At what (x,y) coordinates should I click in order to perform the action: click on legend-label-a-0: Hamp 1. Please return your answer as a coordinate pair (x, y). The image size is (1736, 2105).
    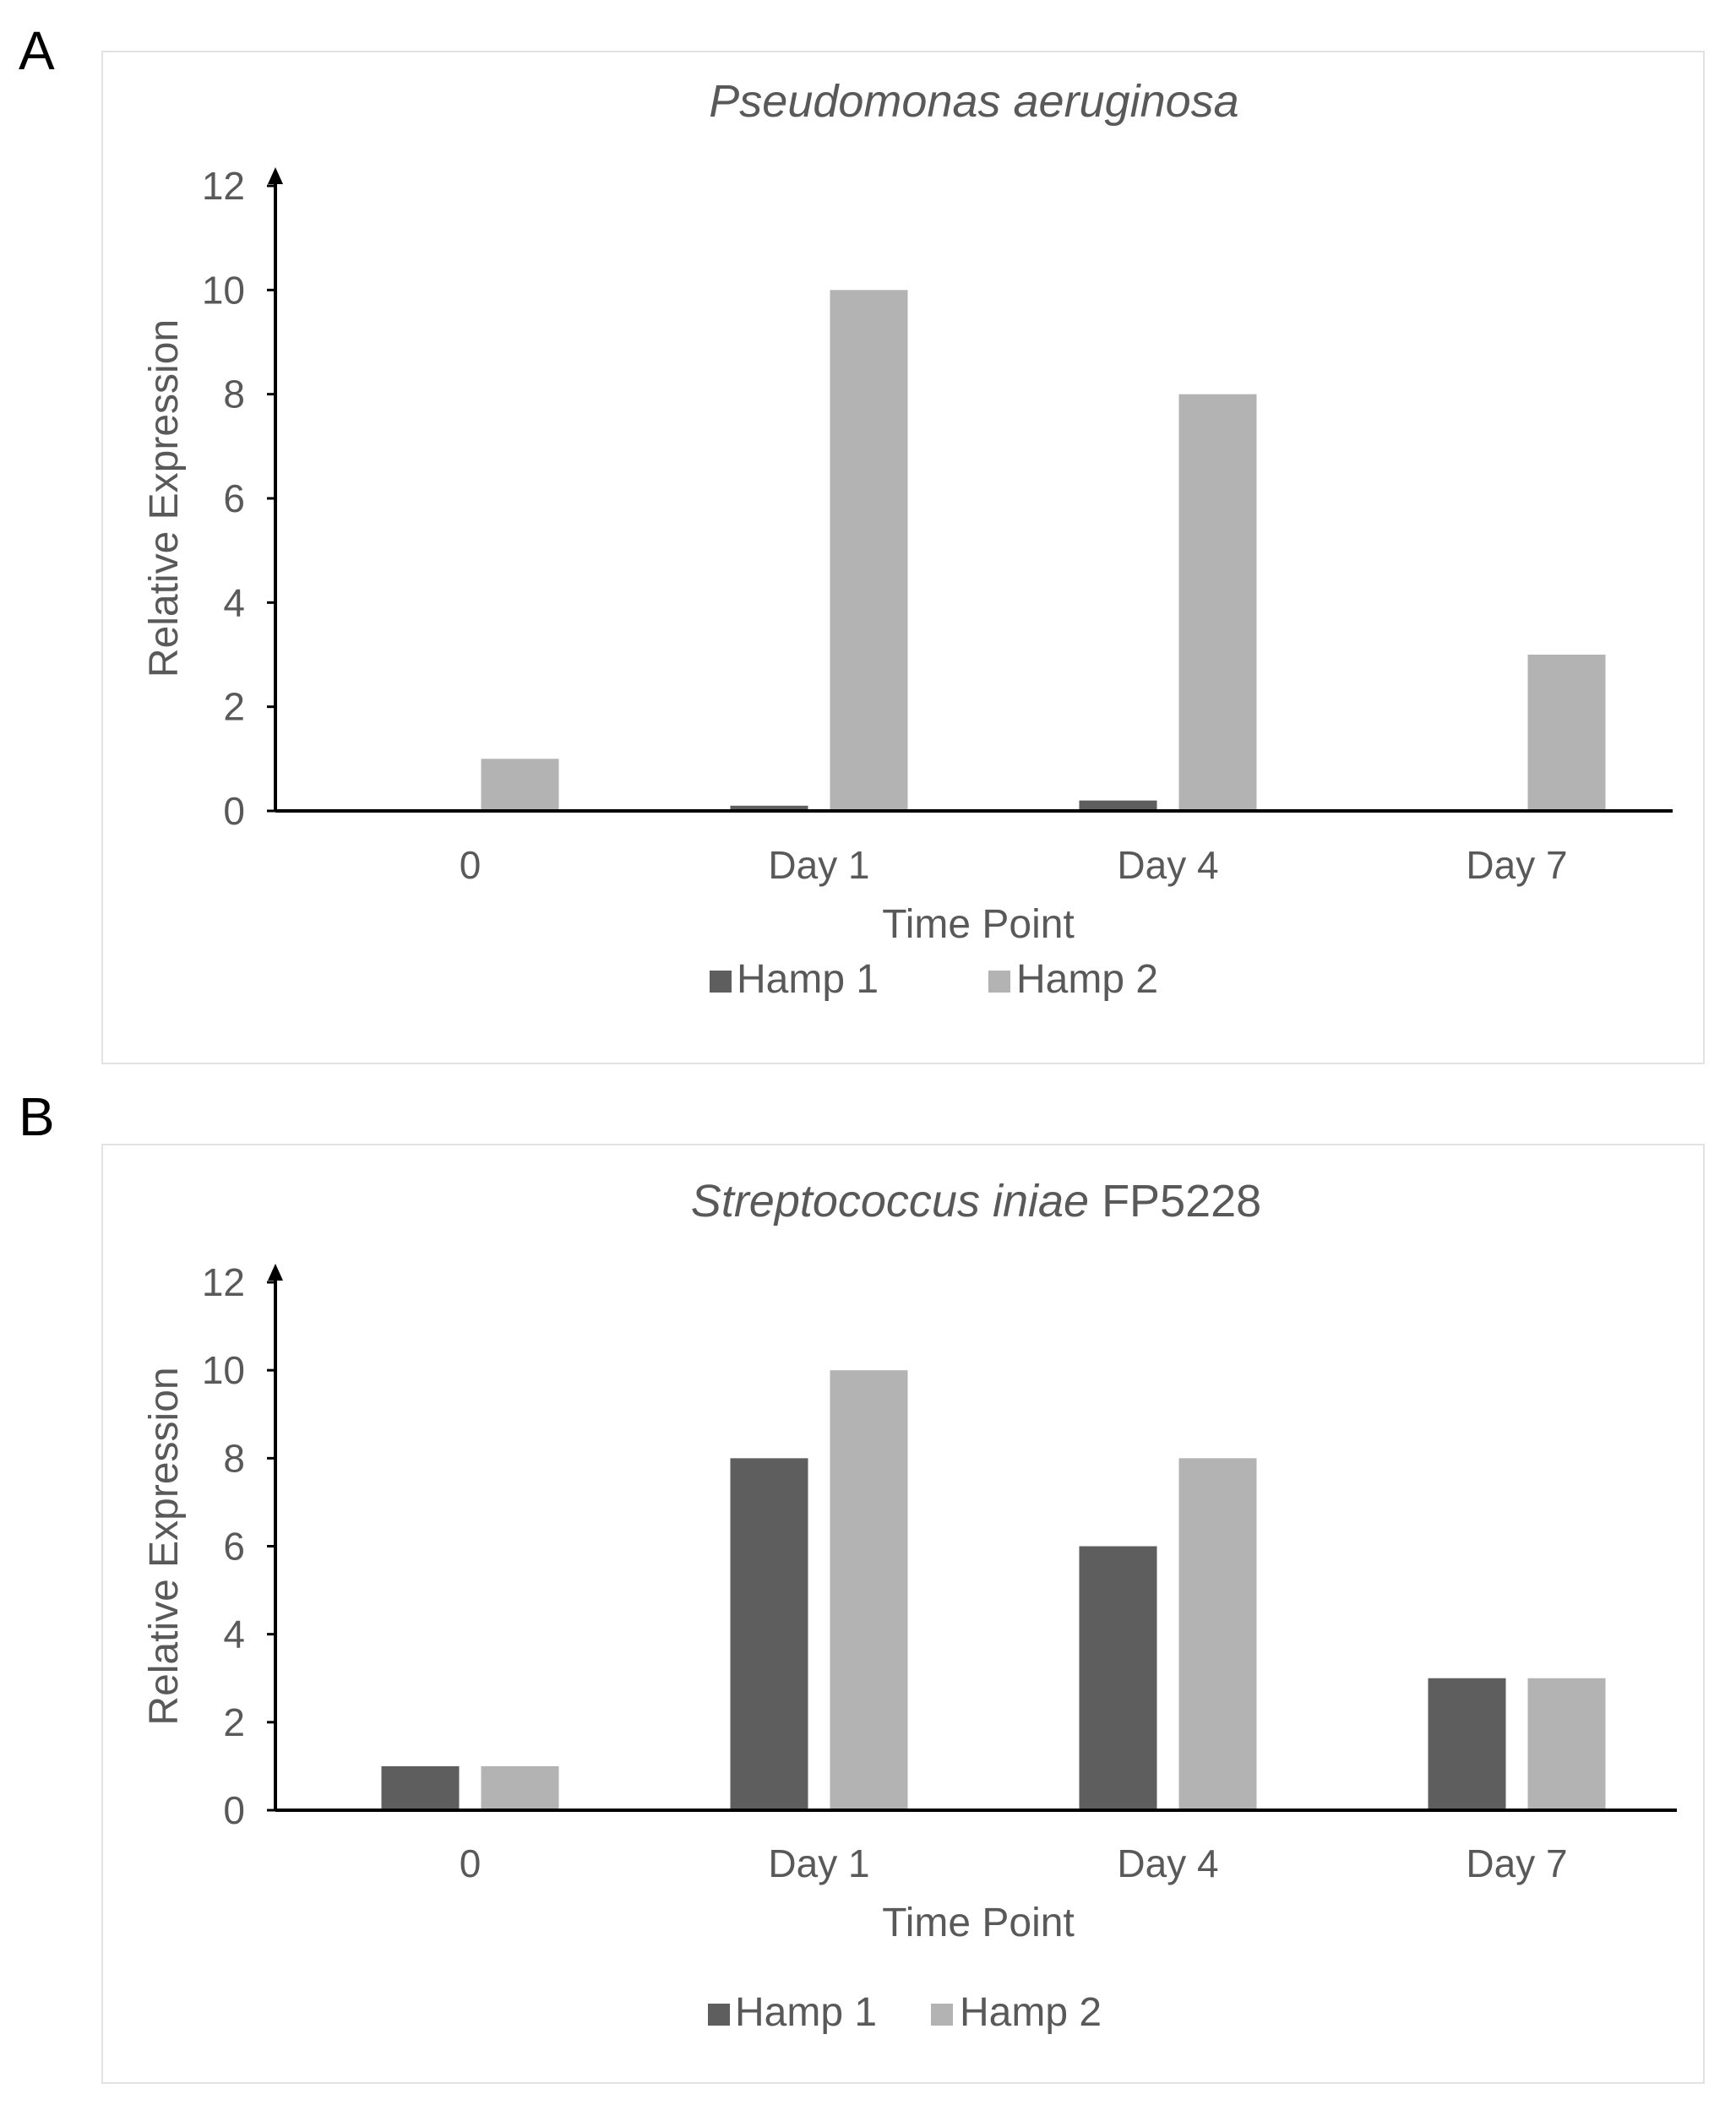
    Looking at the image, I should click on (808, 980).